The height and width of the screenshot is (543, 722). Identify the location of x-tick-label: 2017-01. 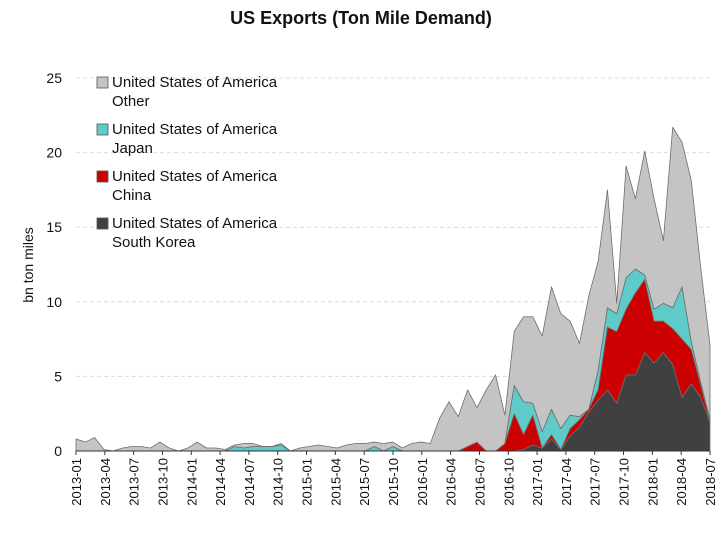
(537, 482).